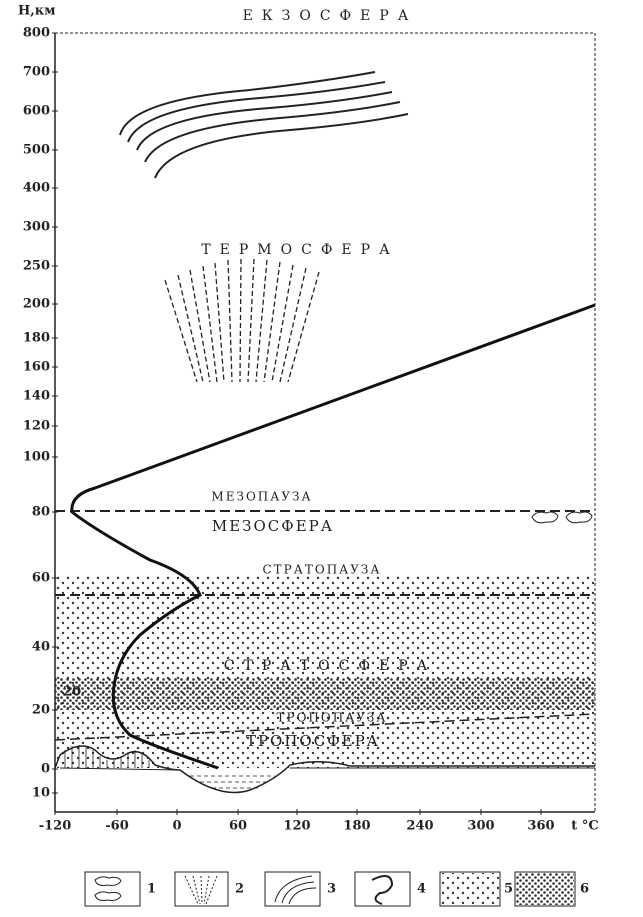  Describe the element at coordinates (562, 517) in the screenshot. I see `clouds` at that location.